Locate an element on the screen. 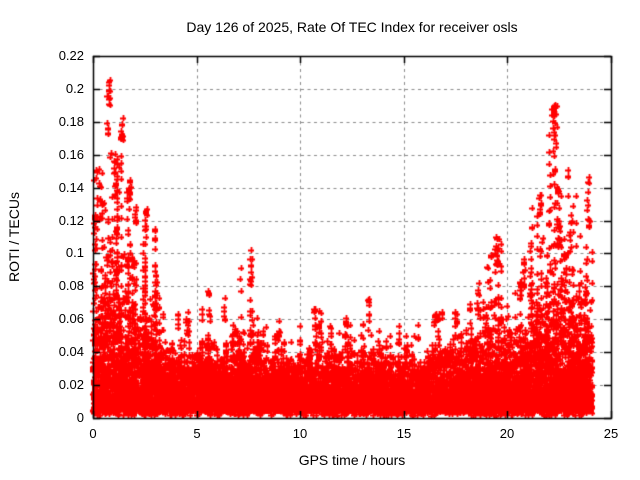 This screenshot has height=480, width=640. x-tick-label: 25 is located at coordinates (611, 433).